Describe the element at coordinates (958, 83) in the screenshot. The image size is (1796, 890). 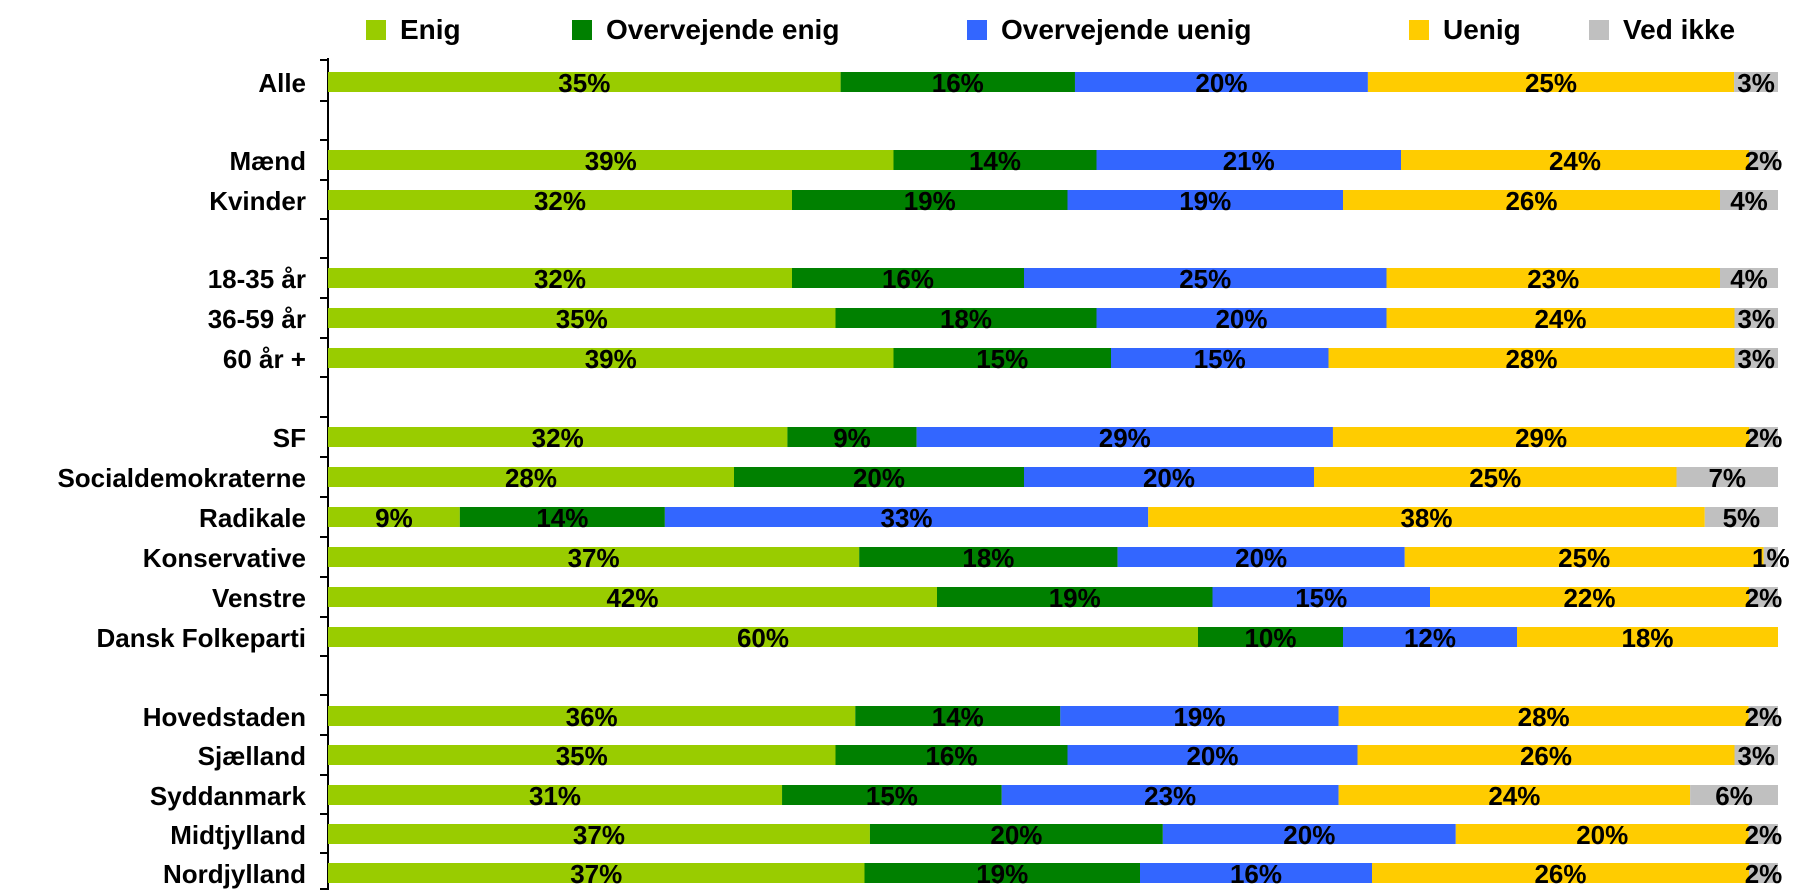
I see `data-label: 16%` at that location.